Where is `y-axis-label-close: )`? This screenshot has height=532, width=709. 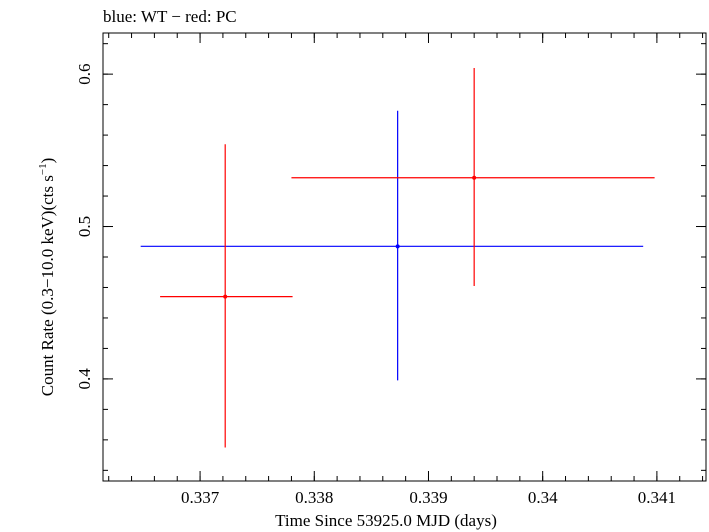
y-axis-label-close: ) is located at coordinates (47, 161).